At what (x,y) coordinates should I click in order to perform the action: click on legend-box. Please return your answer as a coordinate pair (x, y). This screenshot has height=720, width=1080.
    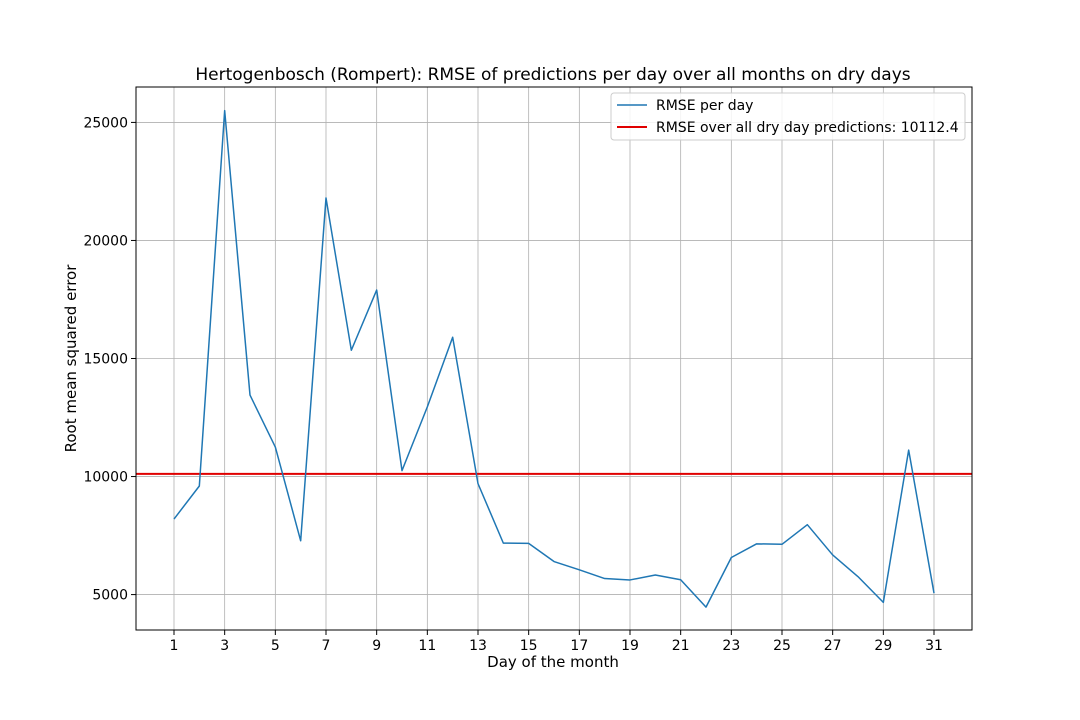
    Looking at the image, I should click on (788, 116).